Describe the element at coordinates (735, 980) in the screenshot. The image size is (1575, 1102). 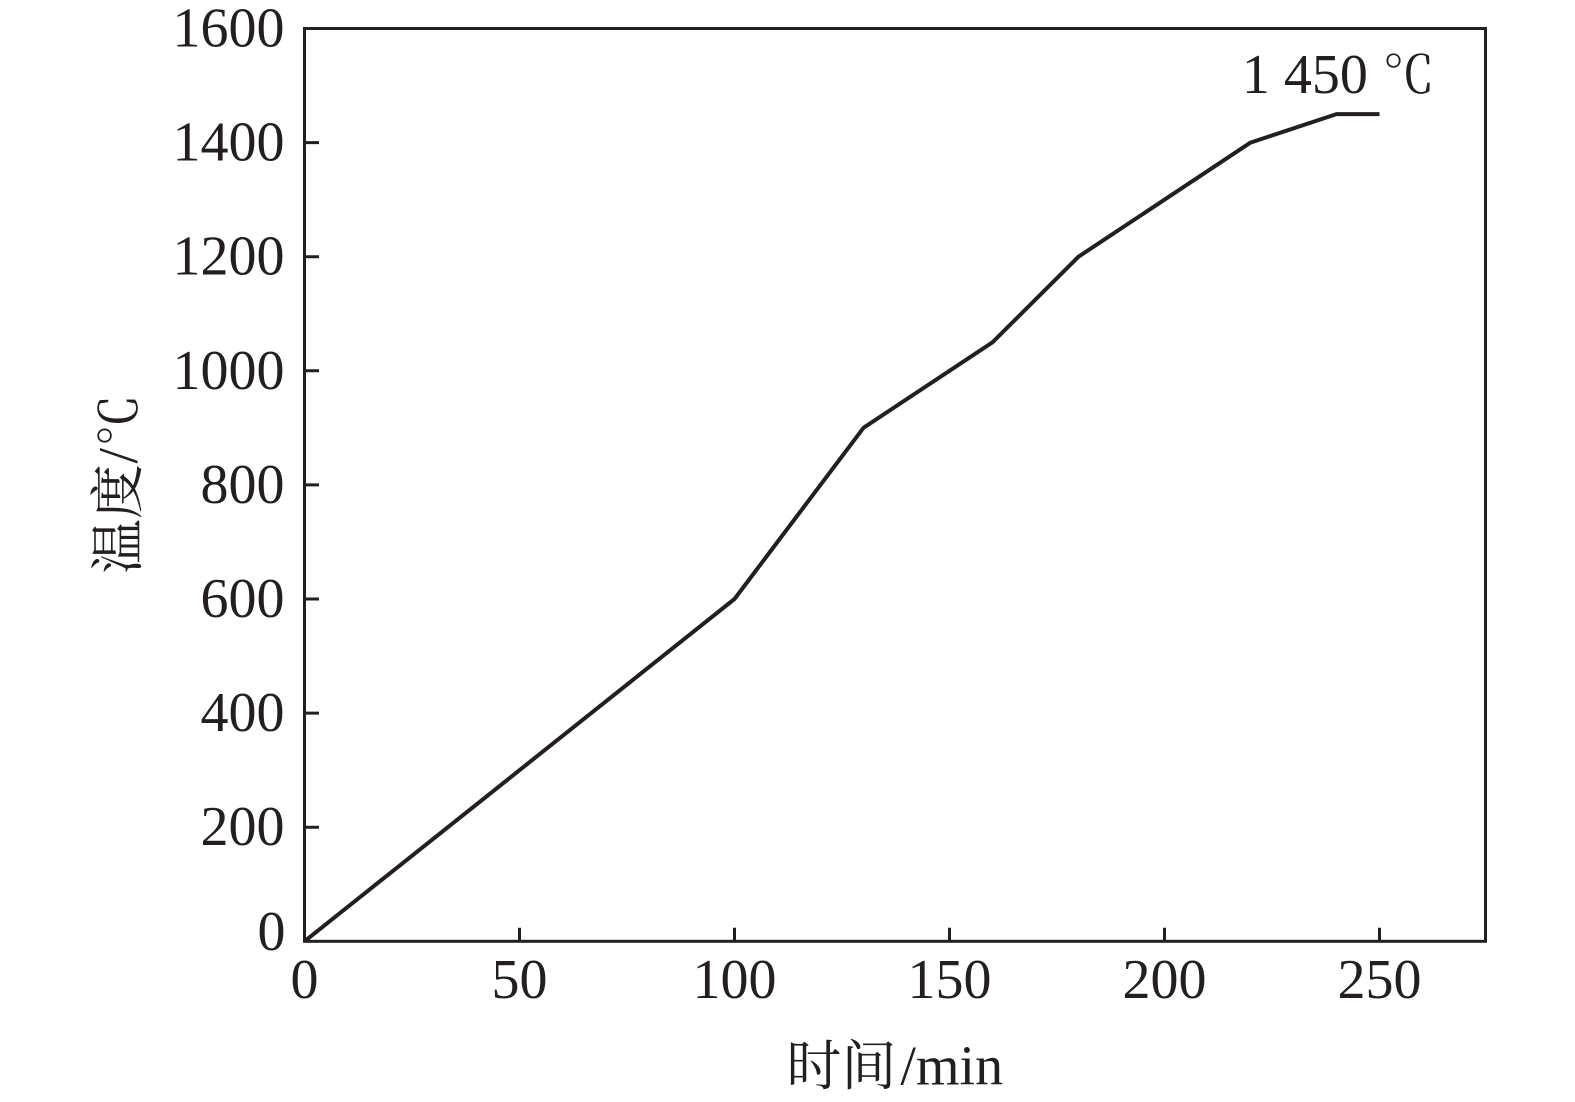
I see `svg-text: 100` at that location.